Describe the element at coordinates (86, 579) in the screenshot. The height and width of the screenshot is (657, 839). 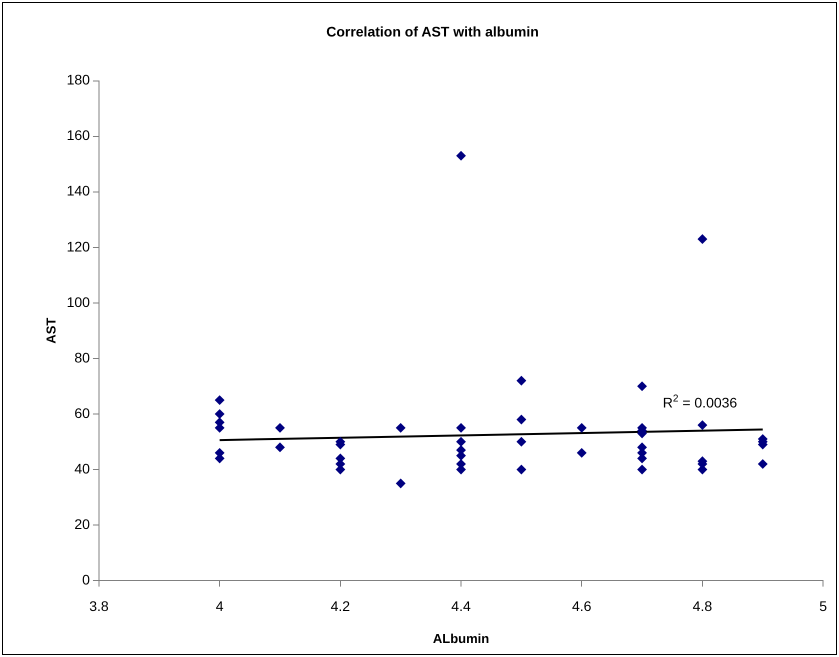
I see `y-tick-label: 0` at that location.